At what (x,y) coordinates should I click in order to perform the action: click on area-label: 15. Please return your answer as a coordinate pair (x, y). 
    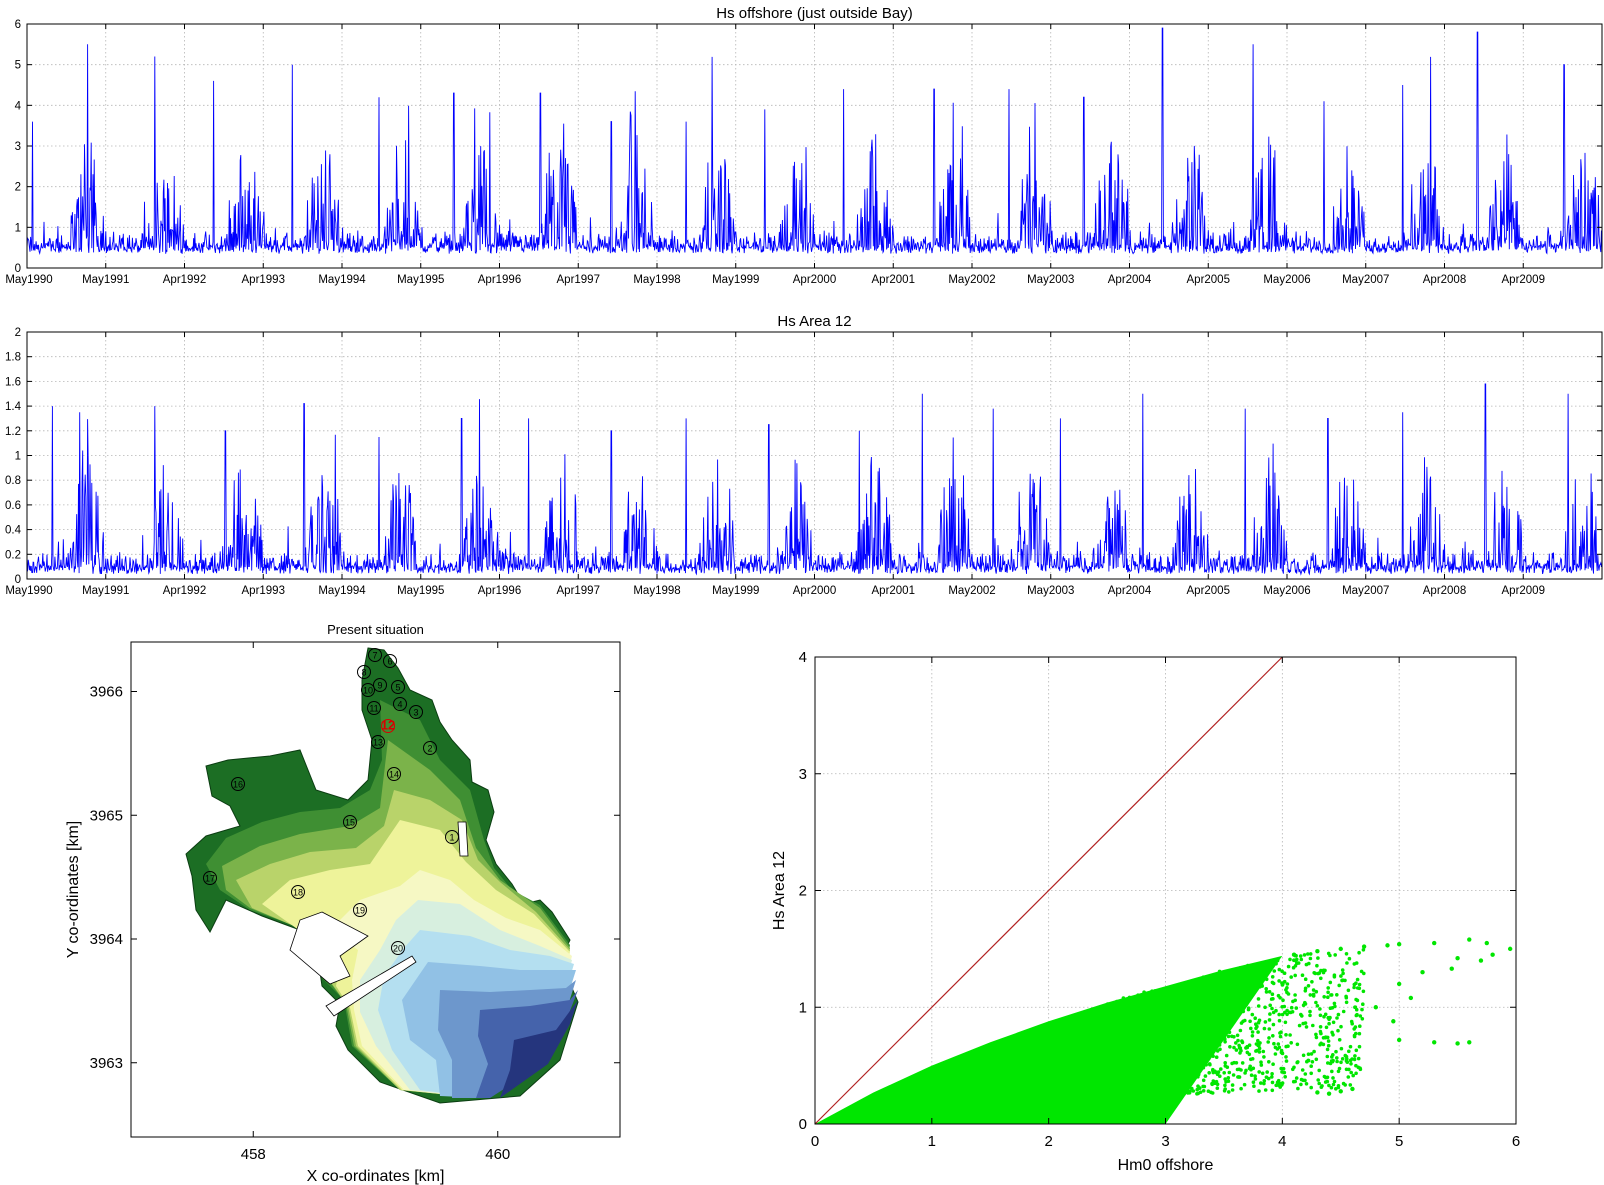
    Looking at the image, I should click on (350, 823).